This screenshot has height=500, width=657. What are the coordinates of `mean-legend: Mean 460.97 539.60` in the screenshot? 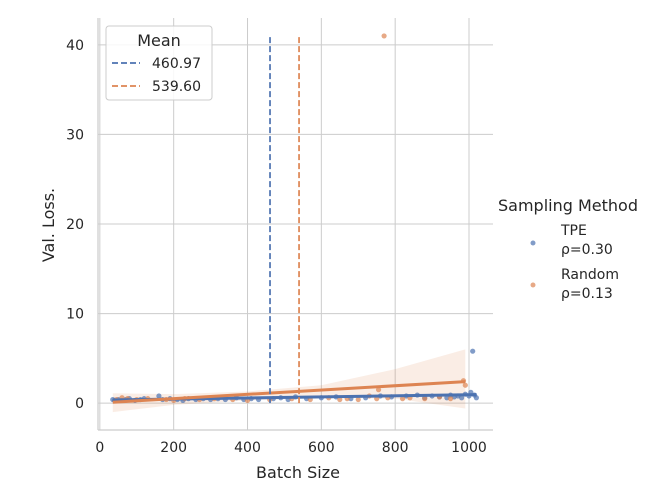 It's located at (159, 63).